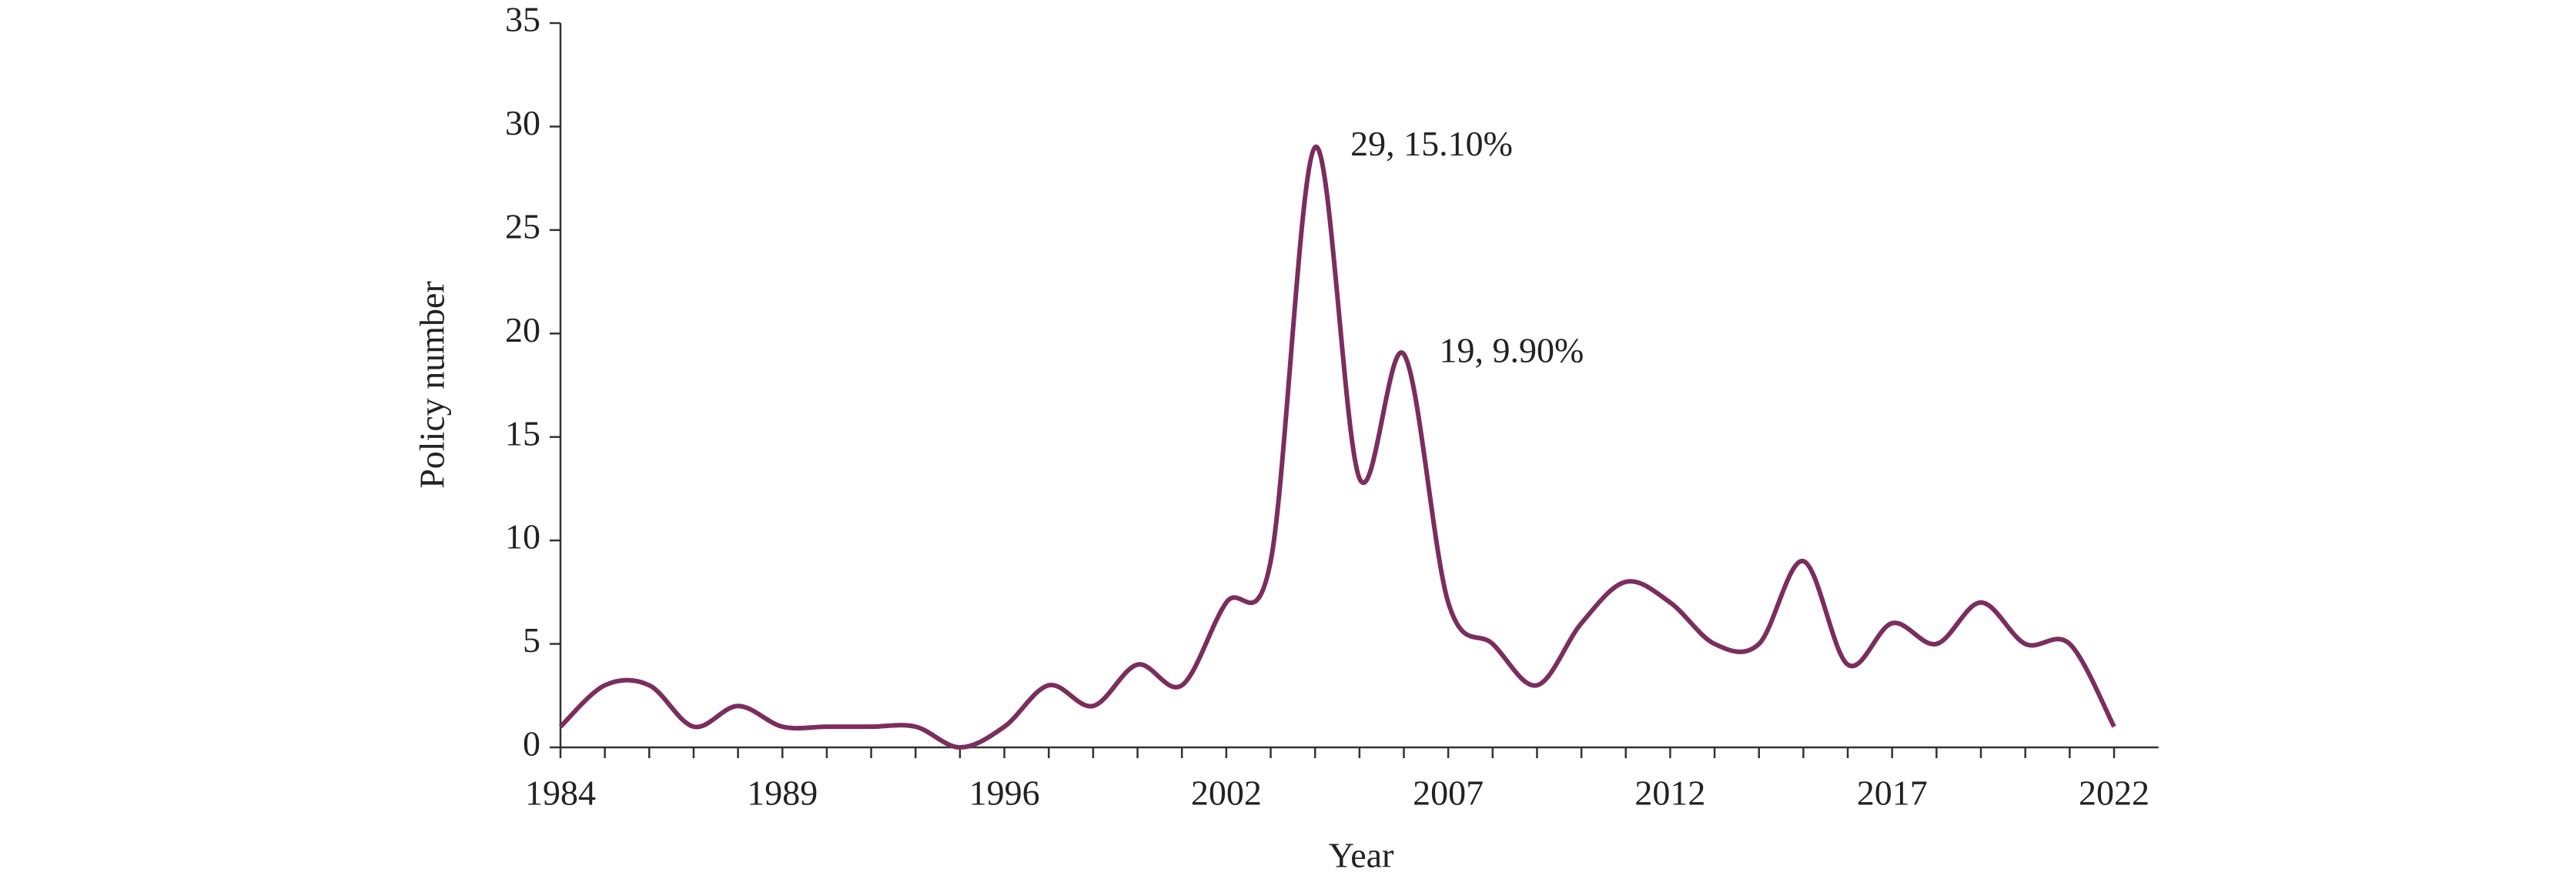 The image size is (2576, 889). I want to click on x-tick-label: 1989, so click(783, 793).